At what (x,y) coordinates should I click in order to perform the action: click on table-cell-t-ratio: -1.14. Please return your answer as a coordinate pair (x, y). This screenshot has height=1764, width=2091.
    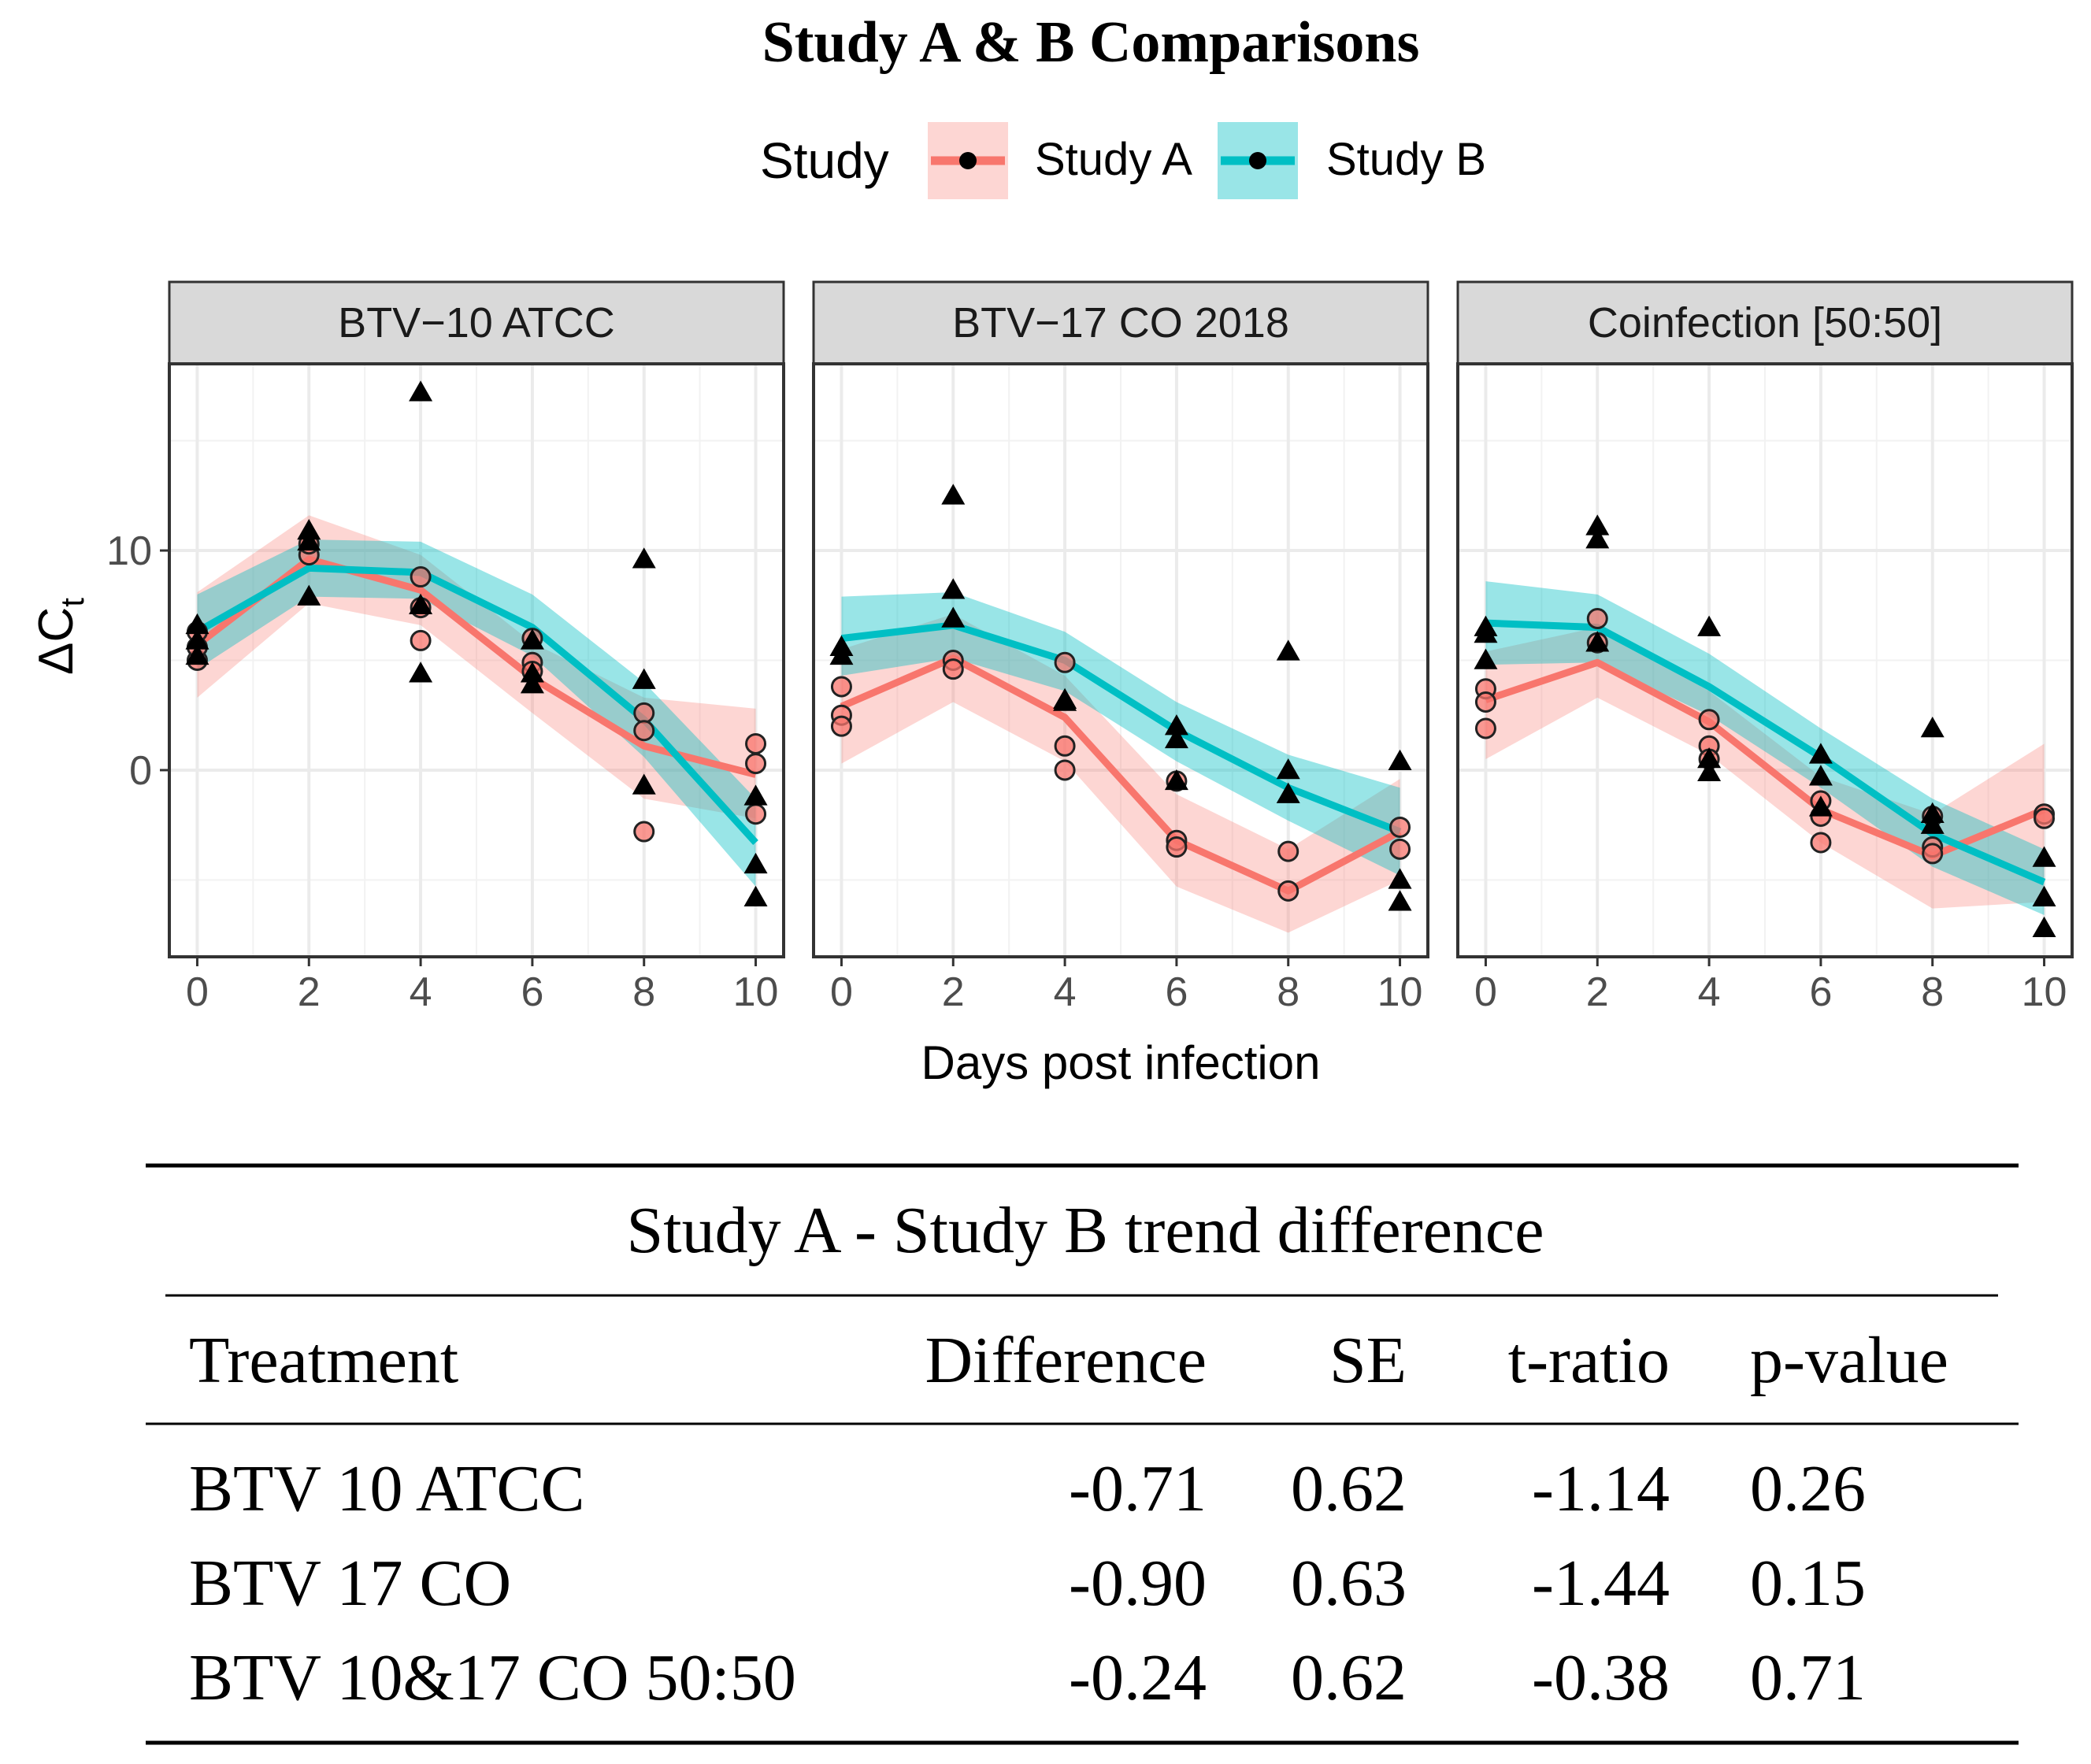
    Looking at the image, I should click on (1601, 1488).